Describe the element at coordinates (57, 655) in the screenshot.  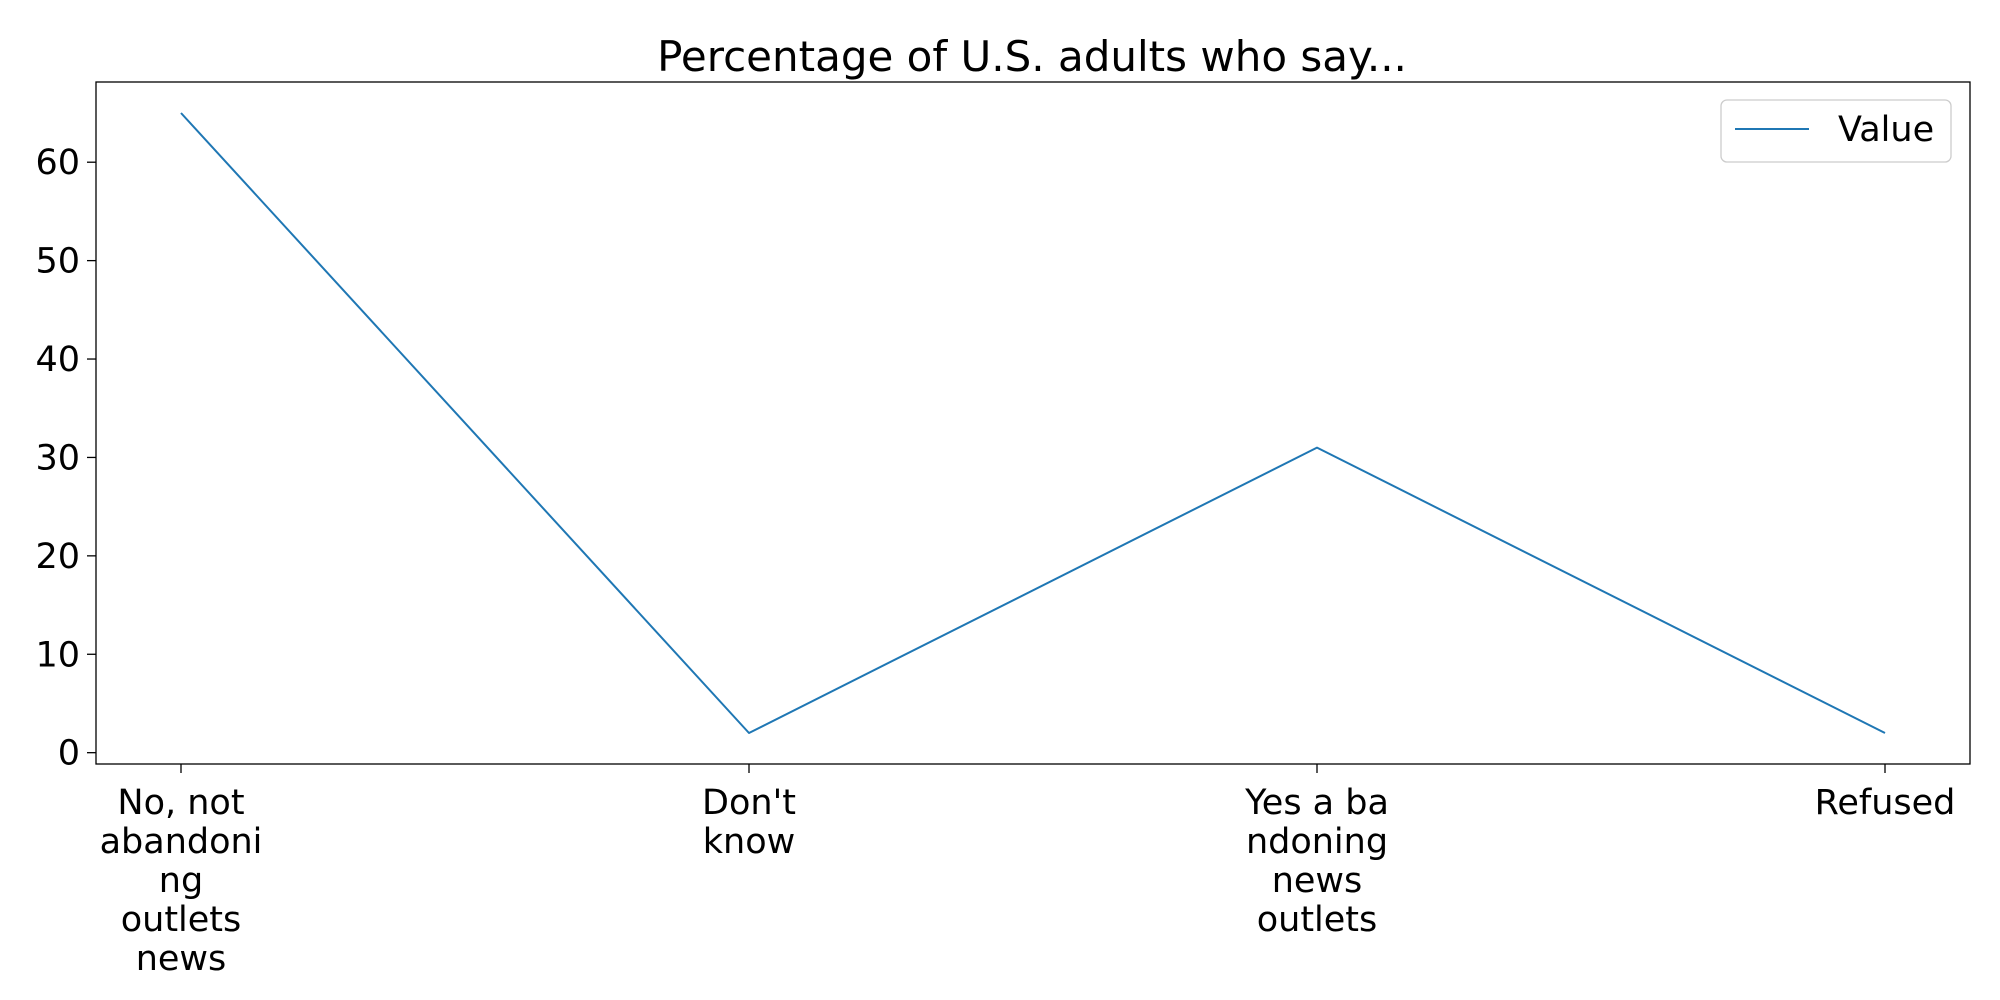
I see `y-tick-label: 10` at that location.